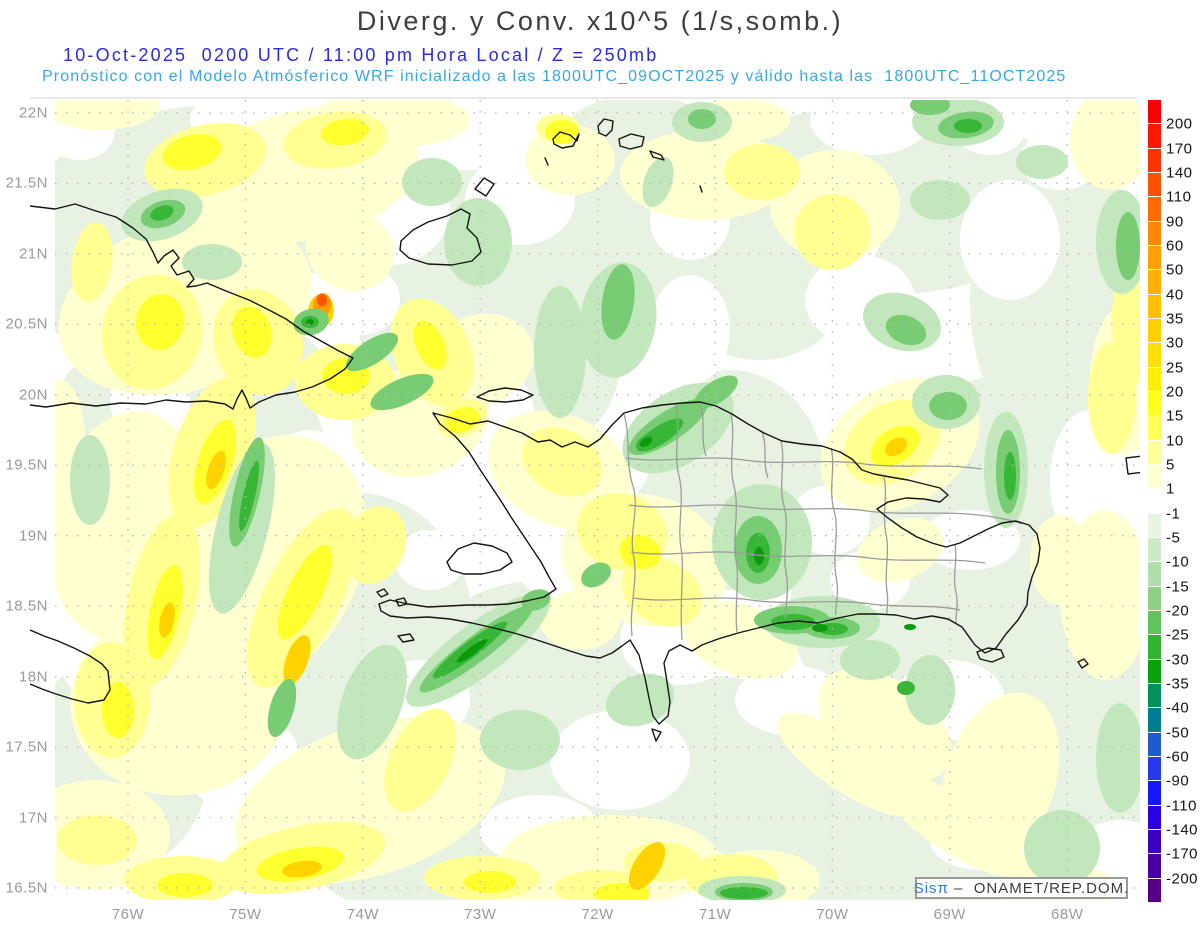 The image size is (1200, 927). Describe the element at coordinates (479, 558) in the screenshot. I see `island-gonave` at that location.